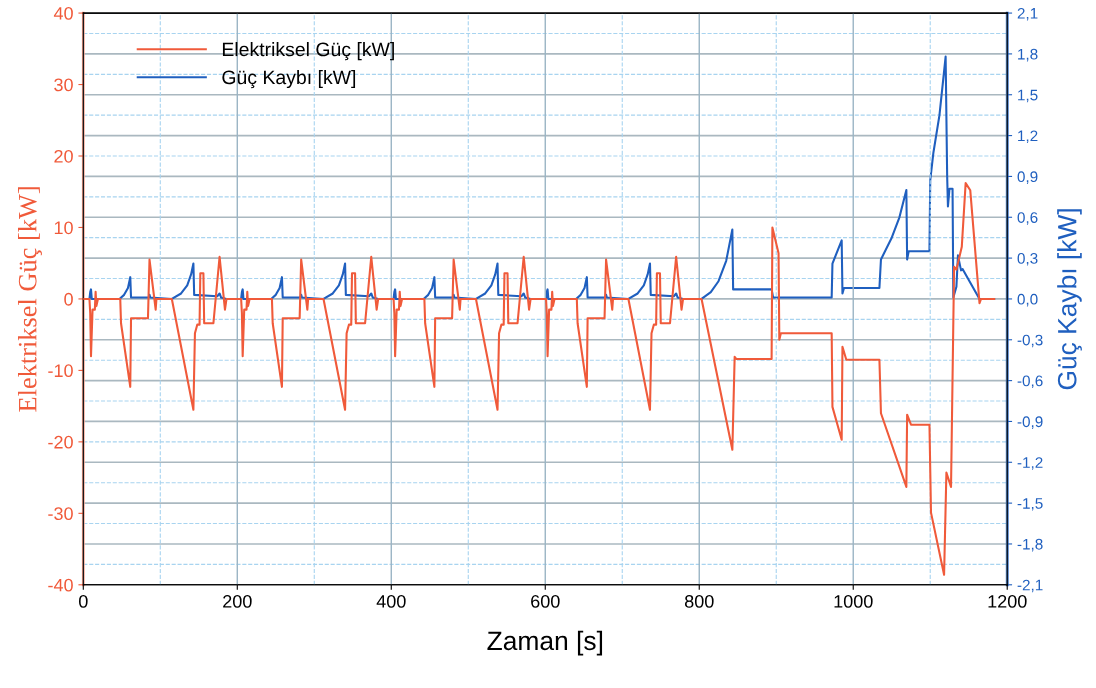 This screenshot has width=1096, height=688. I want to click on y2-tick-label: 1,5, so click(1028, 96).